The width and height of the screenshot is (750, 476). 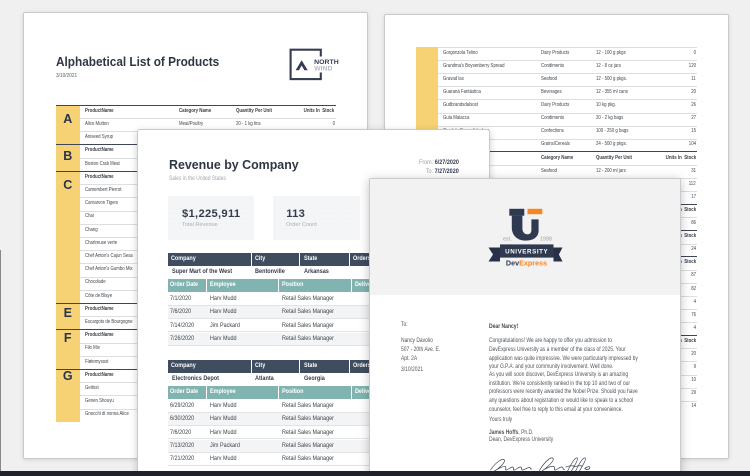 What do you see at coordinates (323, 69) in the screenshot?
I see `svg-text: WIND` at bounding box center [323, 69].